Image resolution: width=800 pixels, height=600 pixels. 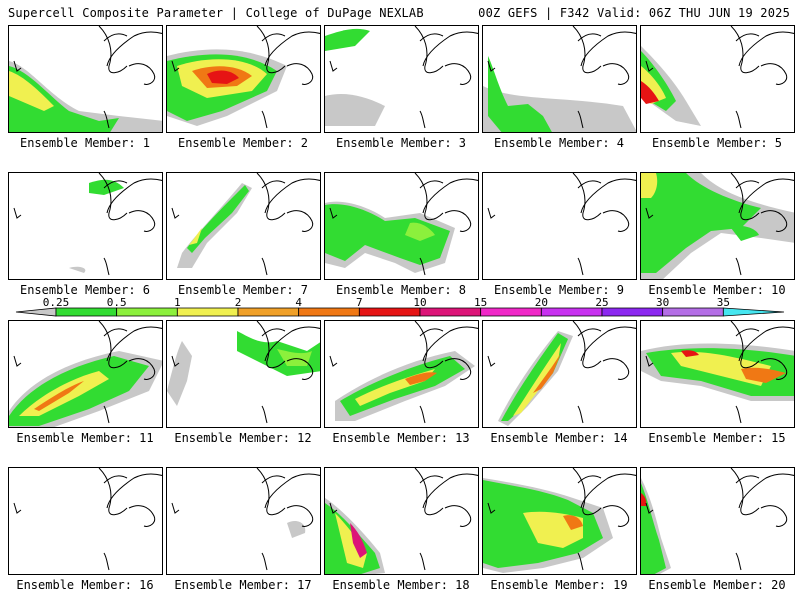 What do you see at coordinates (359, 303) in the screenshot?
I see `legend-tick-label: 7` at bounding box center [359, 303].